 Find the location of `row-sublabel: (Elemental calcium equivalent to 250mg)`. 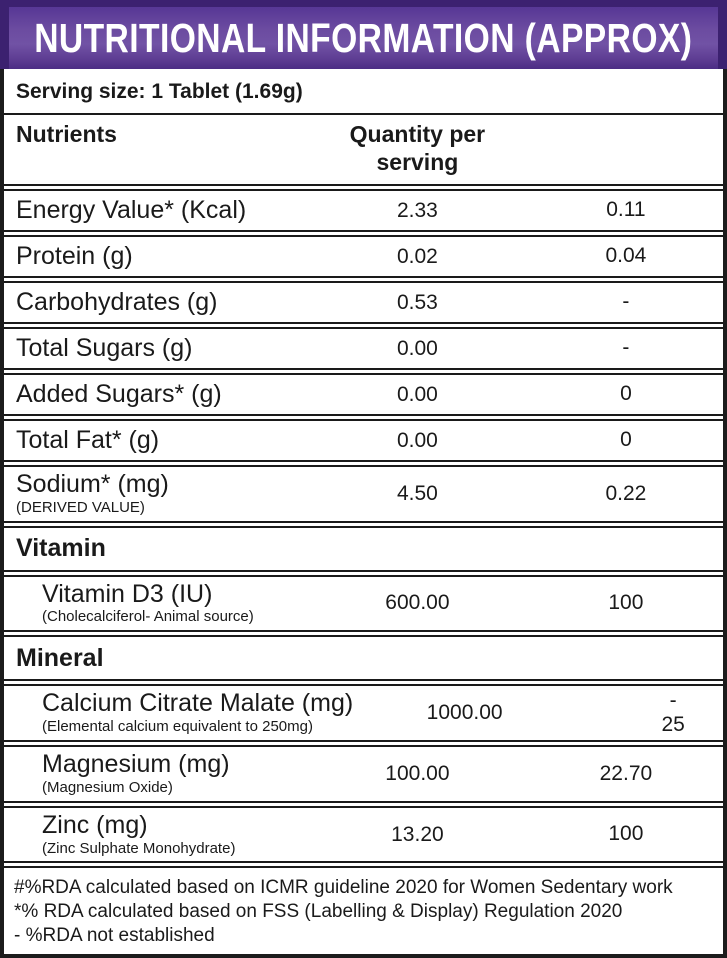

row-sublabel: (Elemental calcium equivalent to 250mg) is located at coordinates (177, 727).